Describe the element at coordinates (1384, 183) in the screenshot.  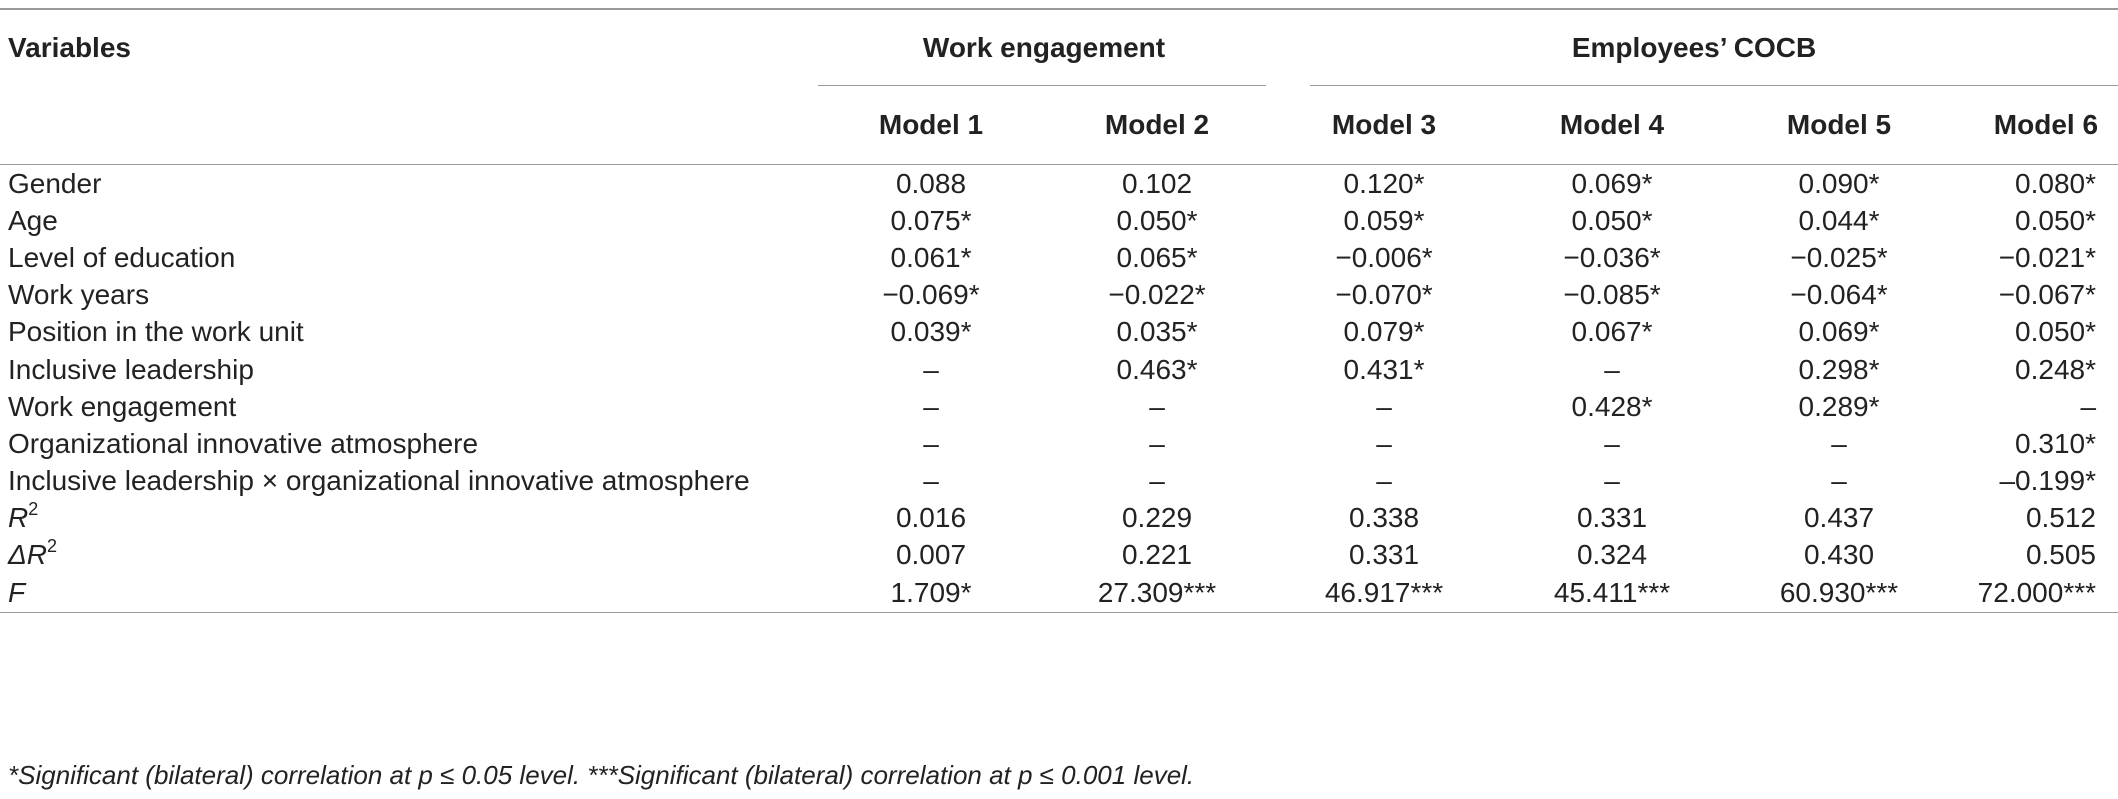
I see `table-cell: 0.120*` at that location.